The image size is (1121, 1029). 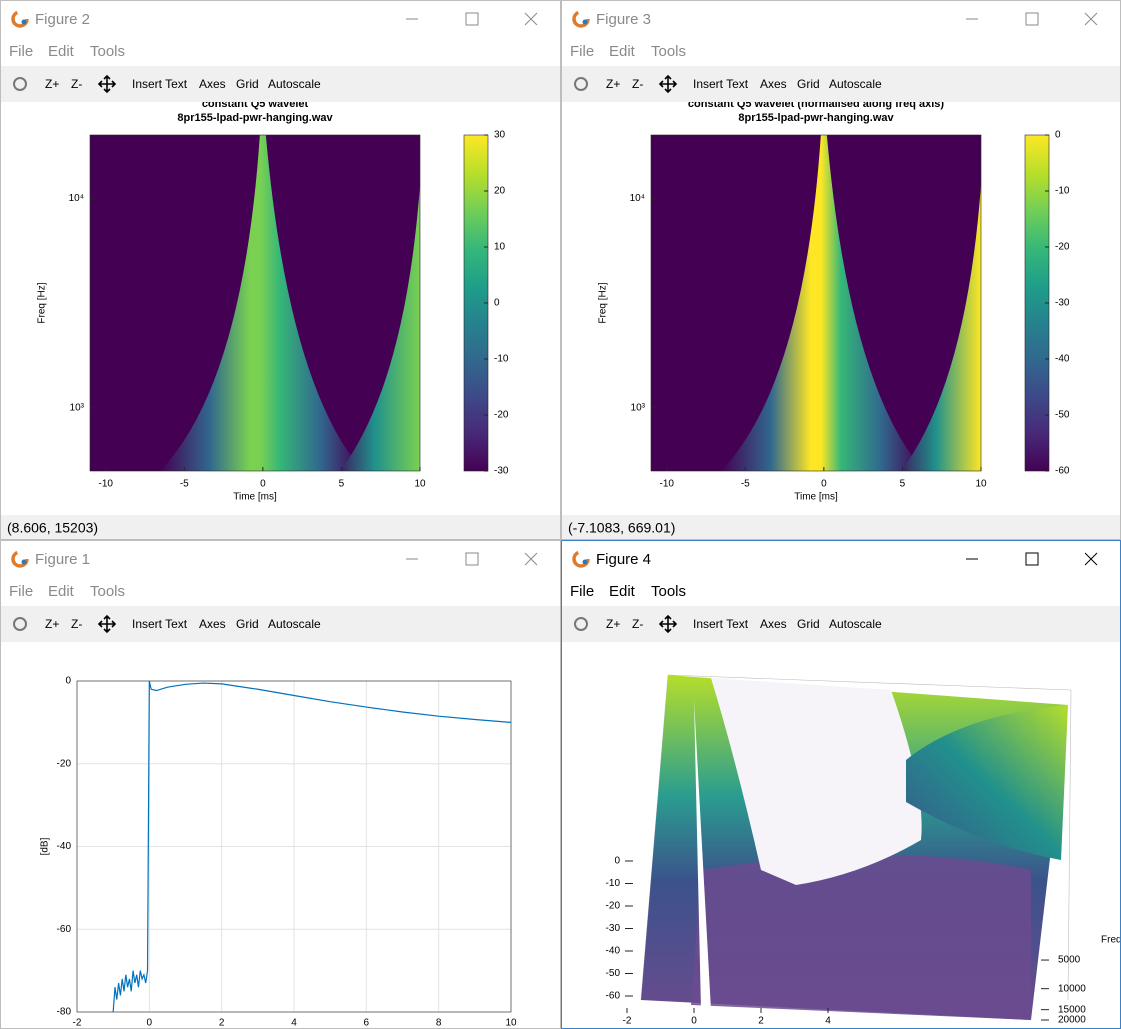 I want to click on plot-title: 8pr155-lpad-pwr-hanging.wav, so click(x=816, y=118).